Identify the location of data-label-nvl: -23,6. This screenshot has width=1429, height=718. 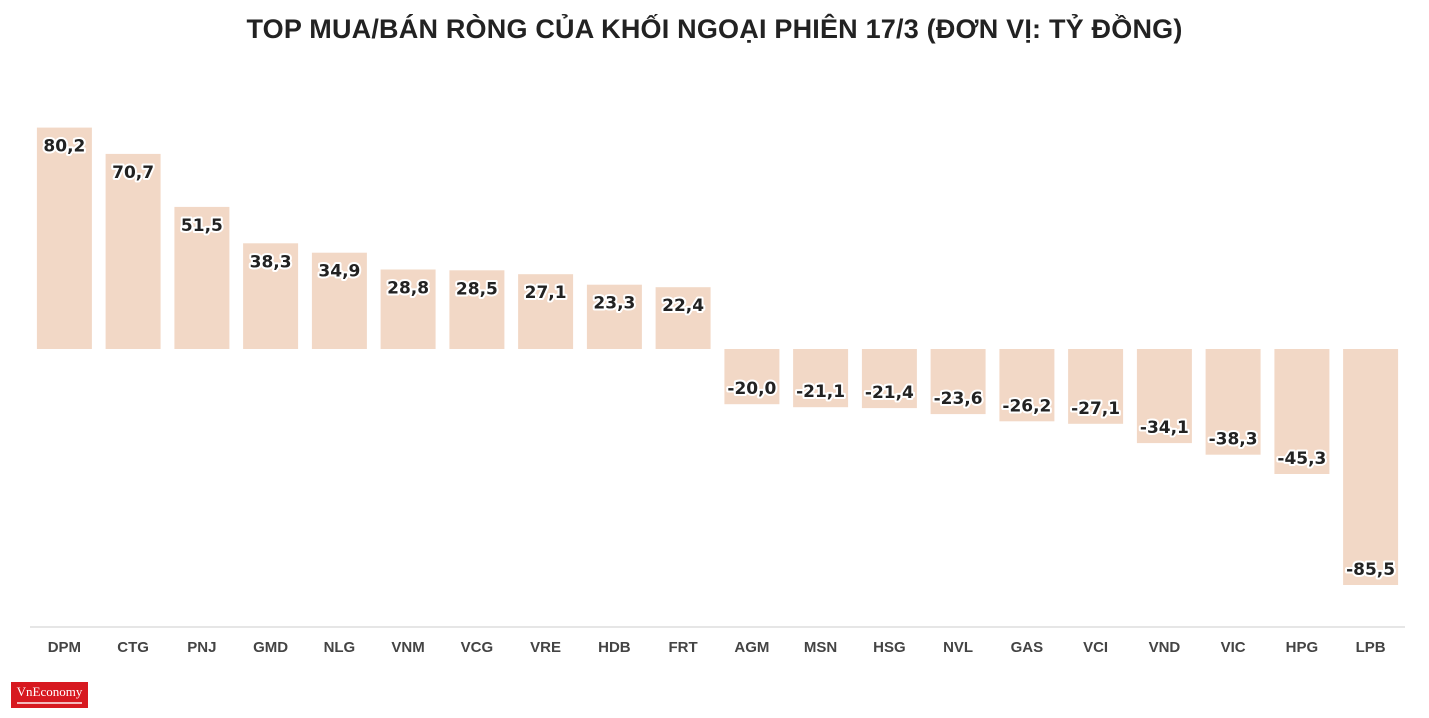
(958, 399).